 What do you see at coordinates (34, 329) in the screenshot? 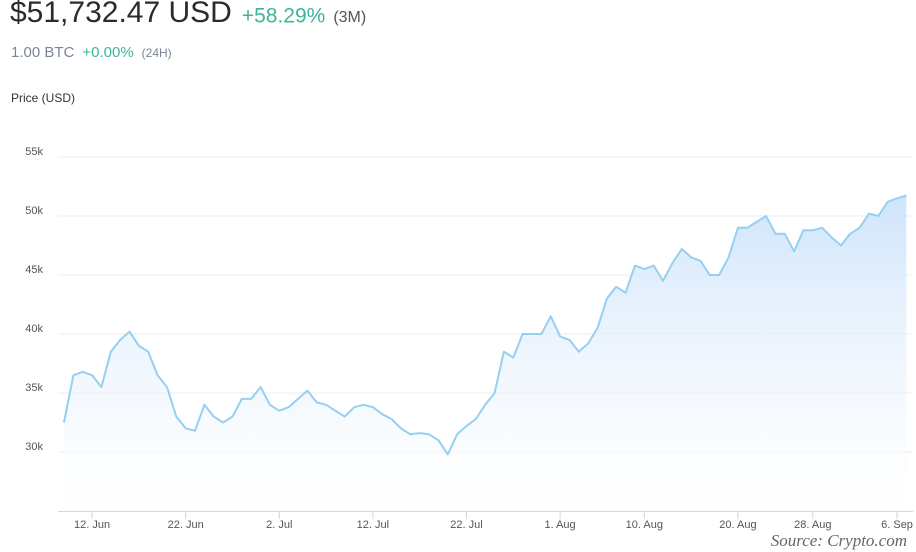
I see `y-tick-label: 40k` at bounding box center [34, 329].